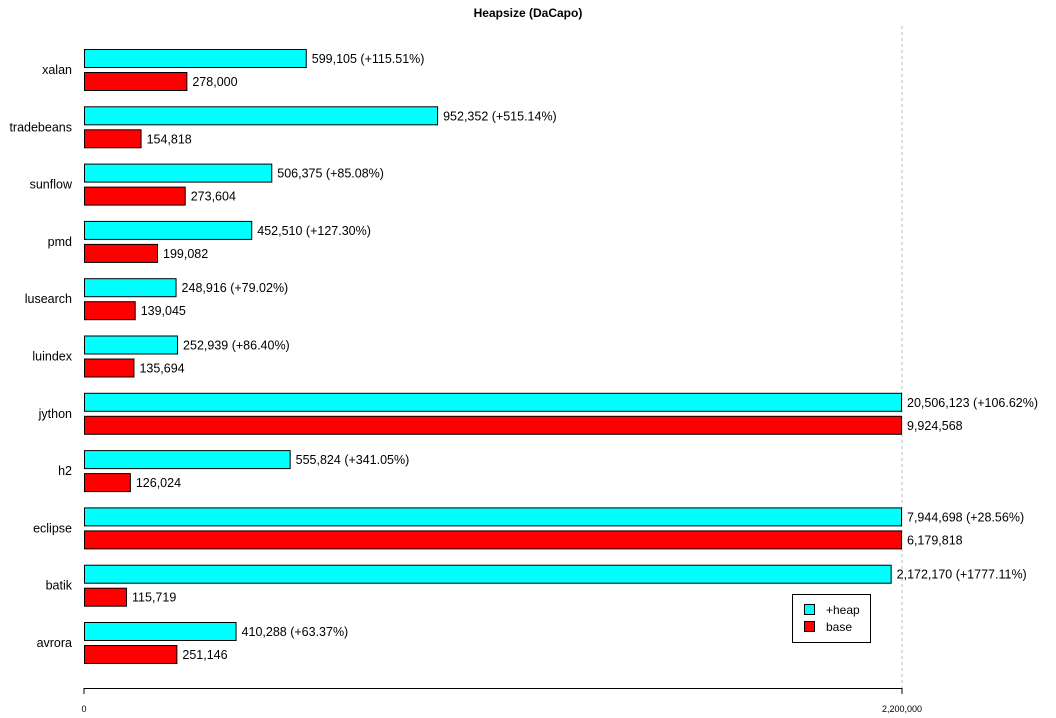  What do you see at coordinates (185, 254) in the screenshot?
I see `data-label: 199,082` at bounding box center [185, 254].